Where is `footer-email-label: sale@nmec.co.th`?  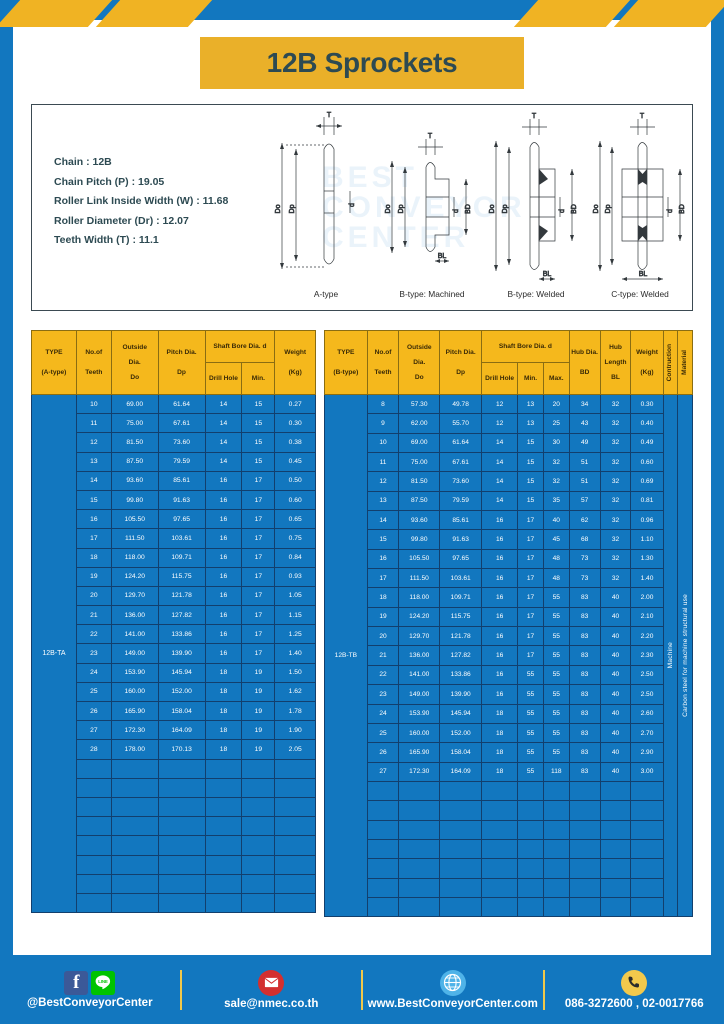
footer-email-label: sale@nmec.co.th is located at coordinates (271, 1003).